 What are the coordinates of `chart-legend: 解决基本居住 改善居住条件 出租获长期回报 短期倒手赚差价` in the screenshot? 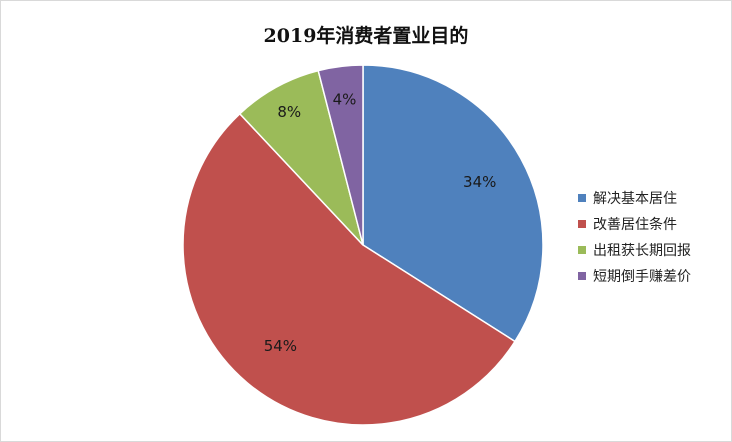 It's located at (634, 237).